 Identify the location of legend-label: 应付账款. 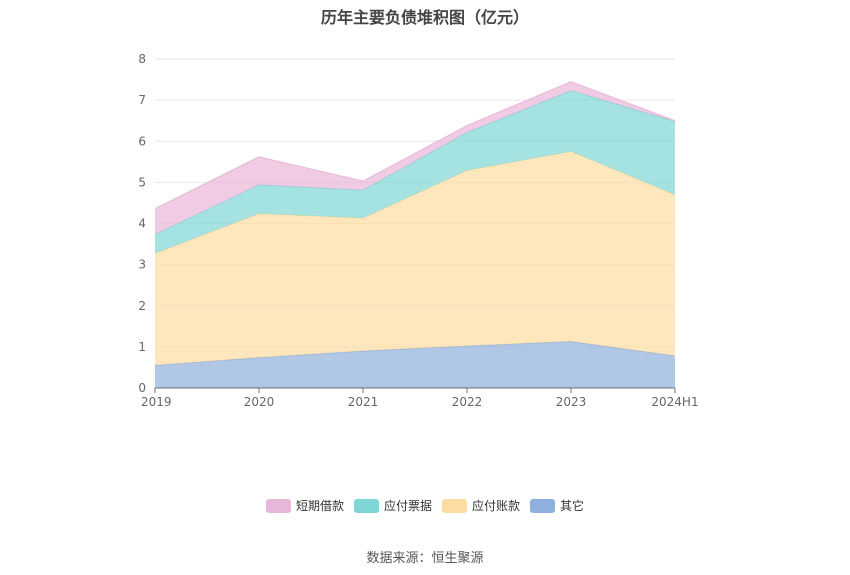
(496, 506).